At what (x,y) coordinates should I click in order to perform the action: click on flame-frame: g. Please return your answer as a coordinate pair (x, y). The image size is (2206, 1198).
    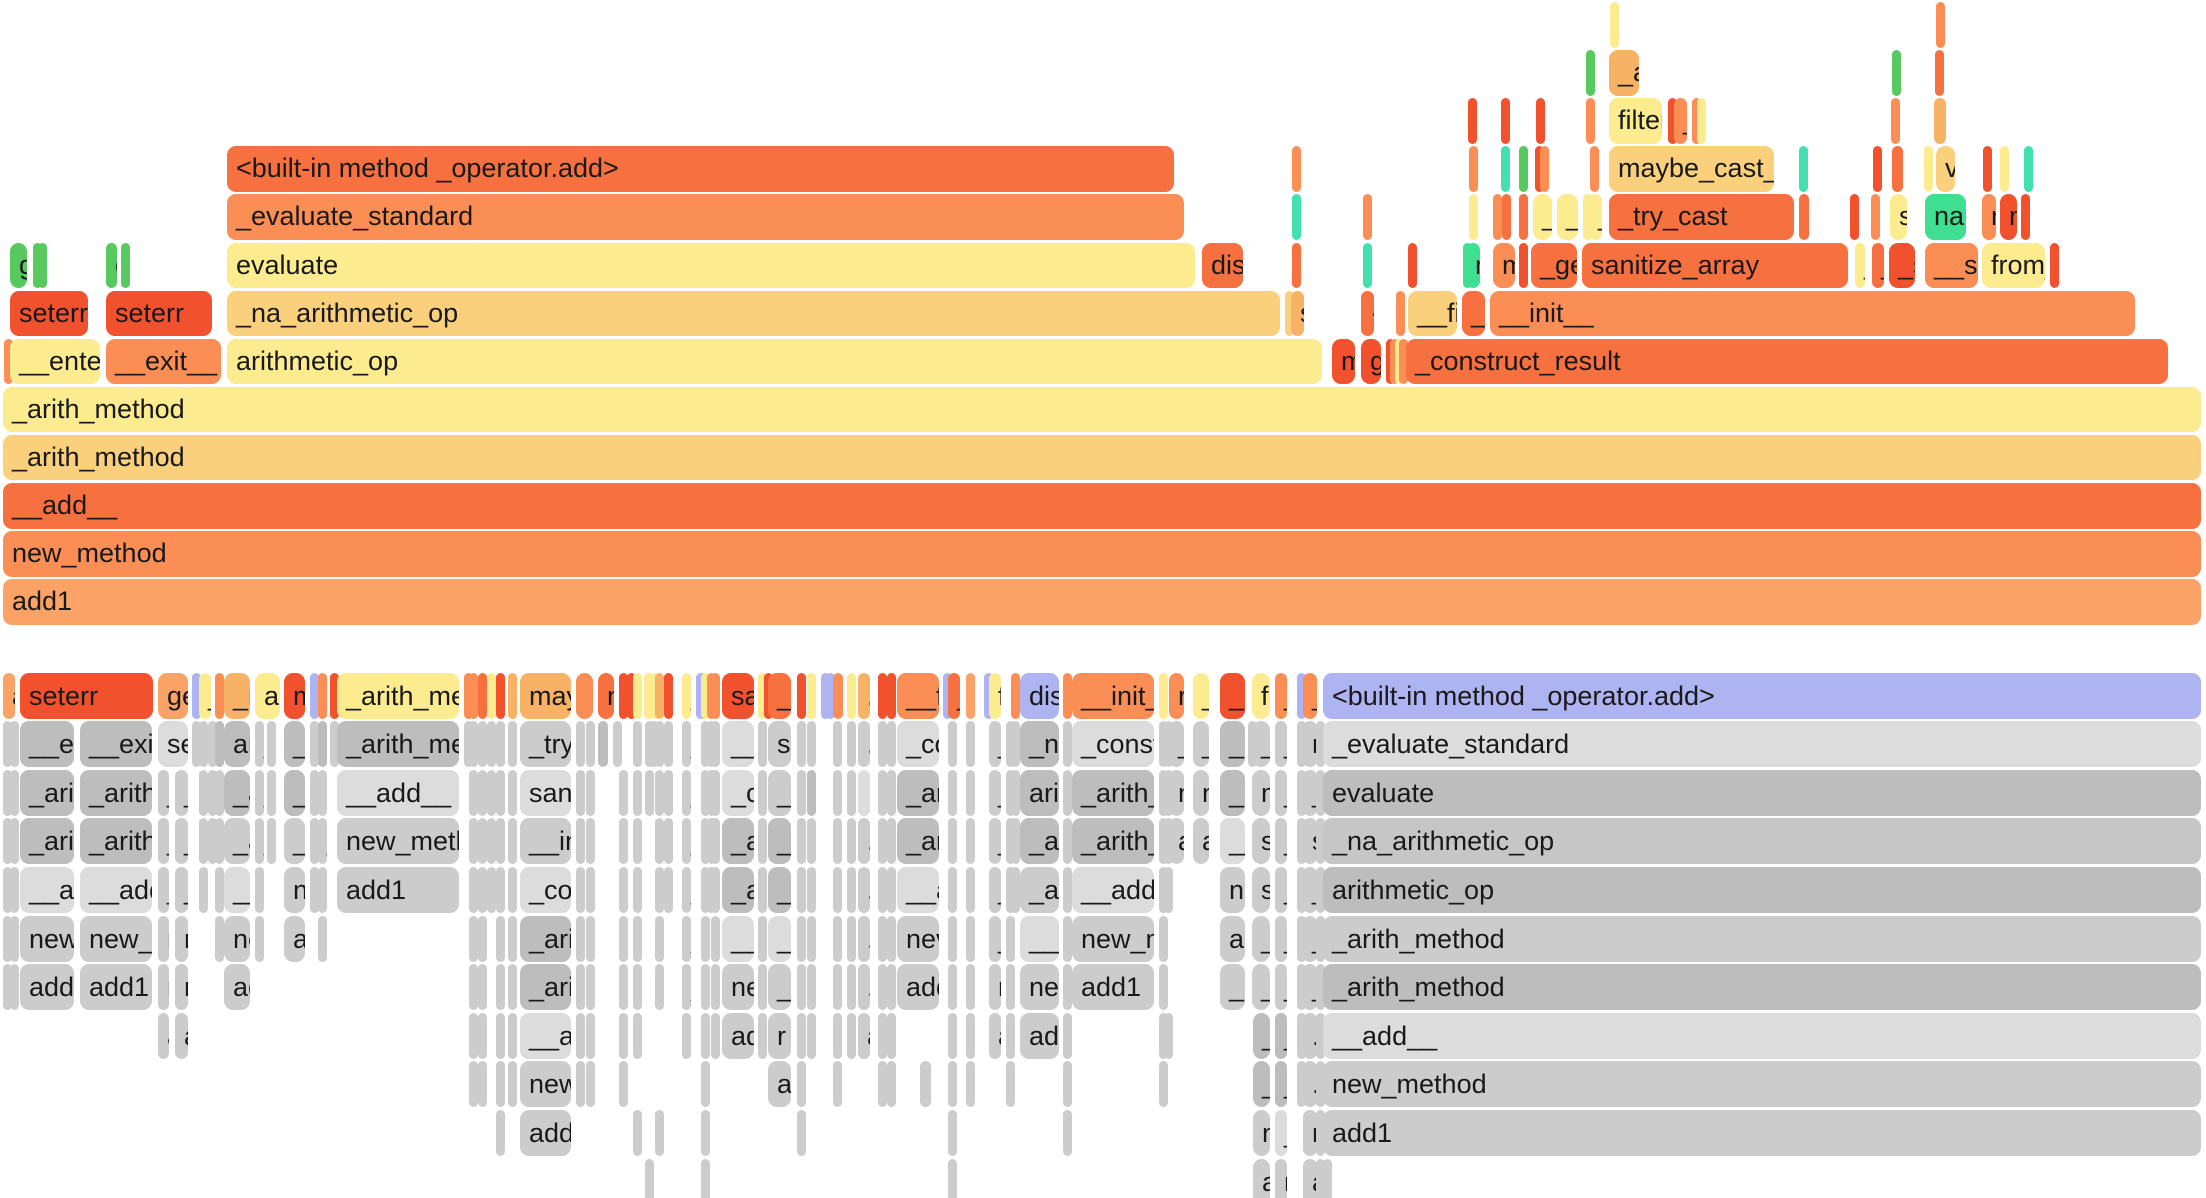
    Looking at the image, I should click on (111, 265).